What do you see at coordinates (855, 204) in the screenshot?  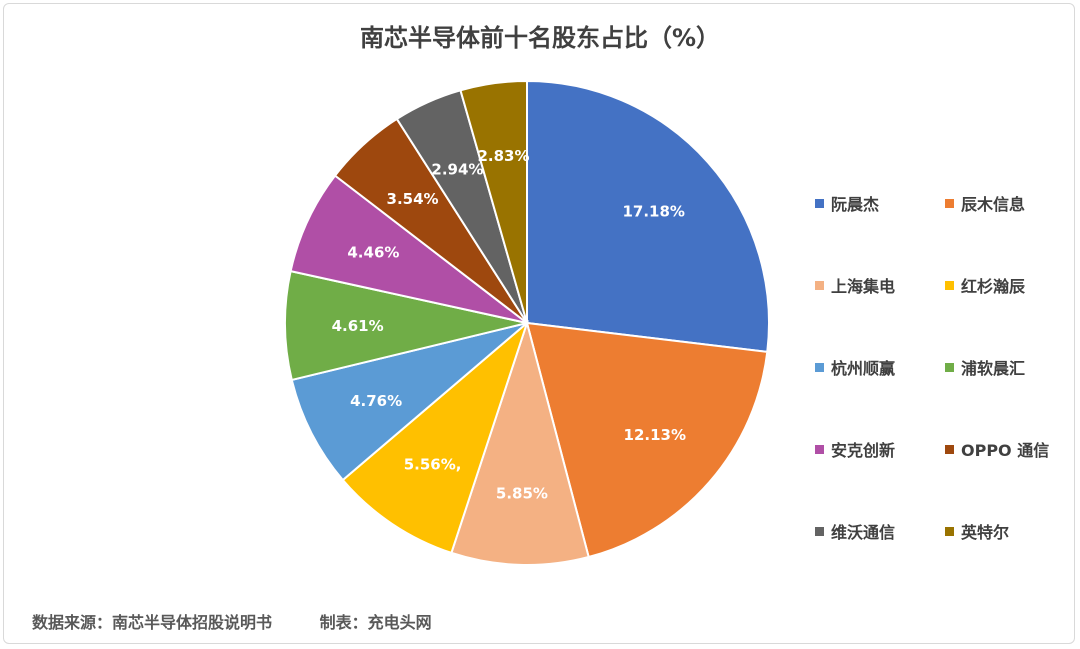 I see `legend-label: 阮晨杰` at bounding box center [855, 204].